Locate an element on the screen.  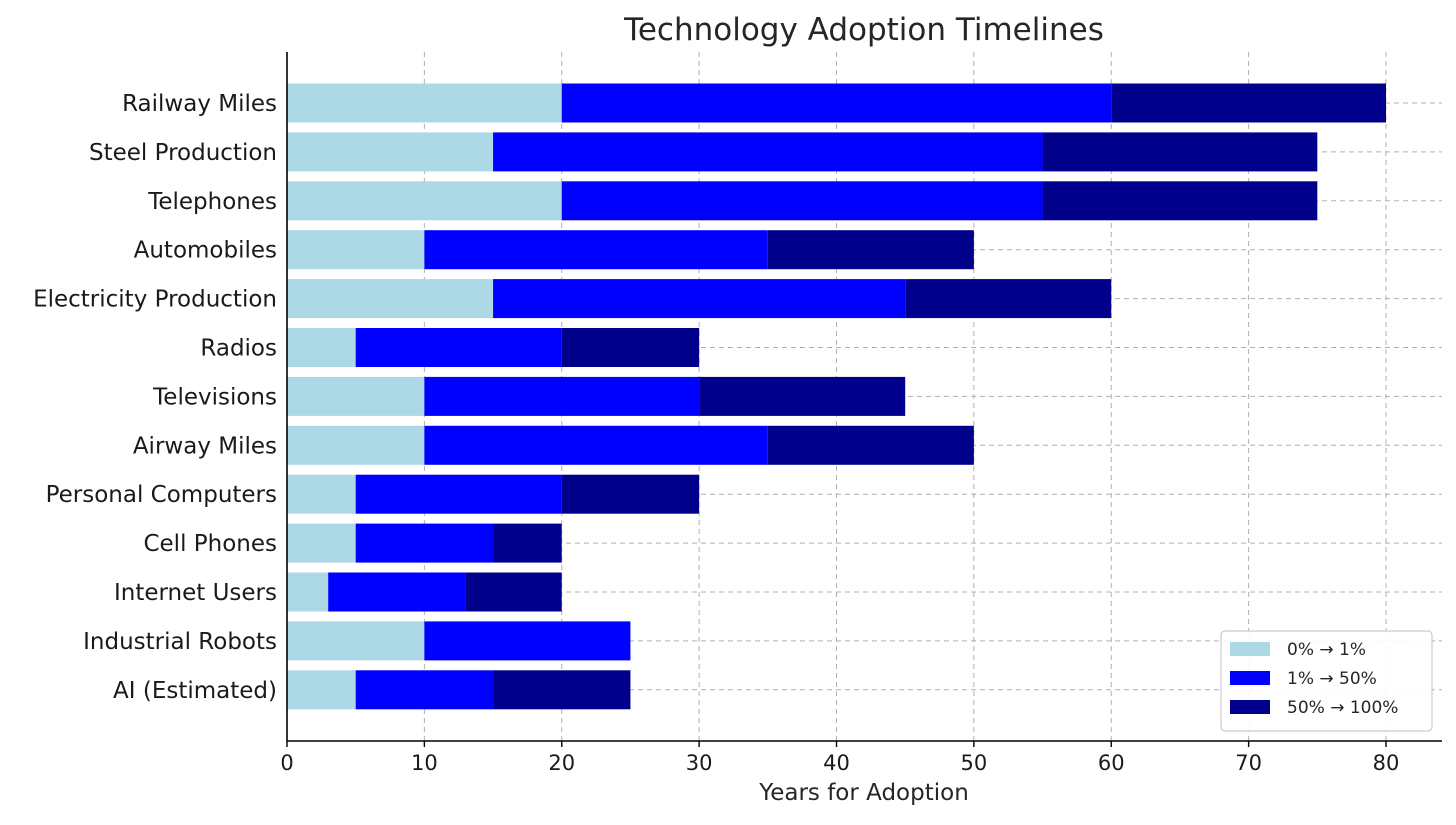
x-tick-label: 20 is located at coordinates (561, 763).